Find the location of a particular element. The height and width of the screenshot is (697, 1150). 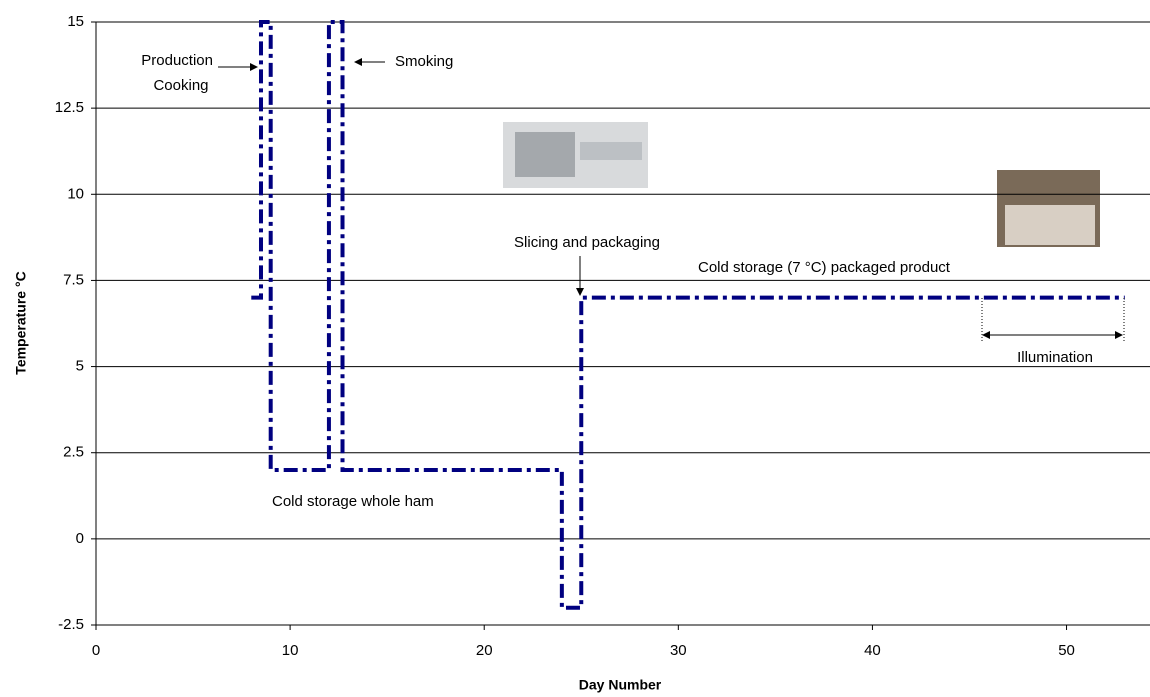

x-tick-label: 30 is located at coordinates (678, 650).